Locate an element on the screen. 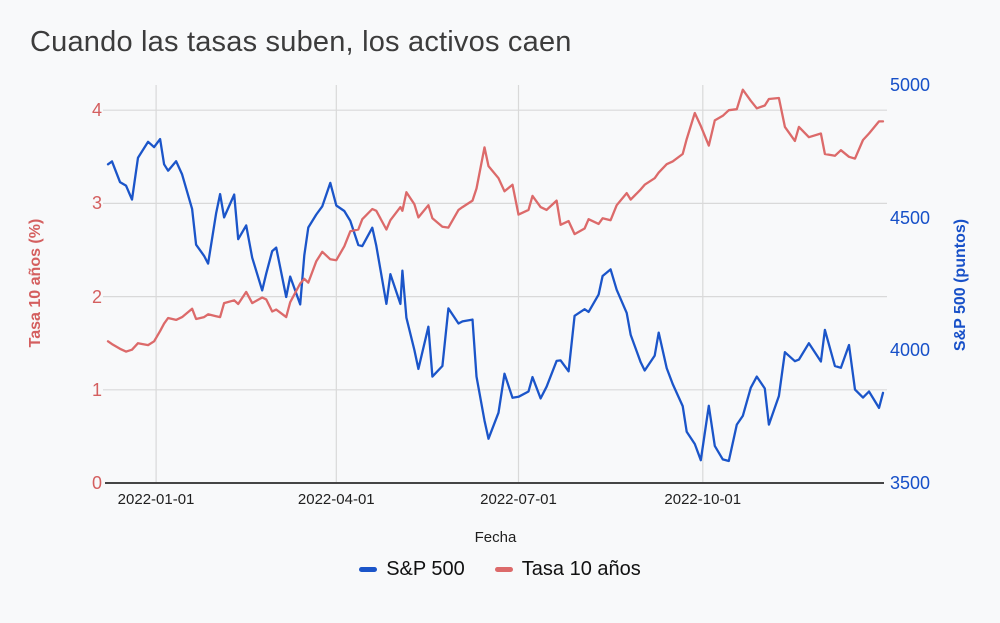 Image resolution: width=1000 pixels, height=623 pixels. legend-item-tasa: Tasa 10 años is located at coordinates (567, 569).